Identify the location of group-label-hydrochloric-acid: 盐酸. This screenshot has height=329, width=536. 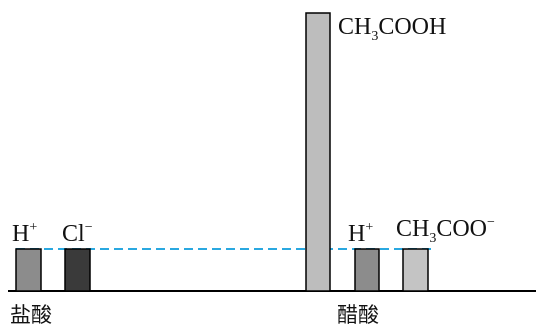
(31, 315).